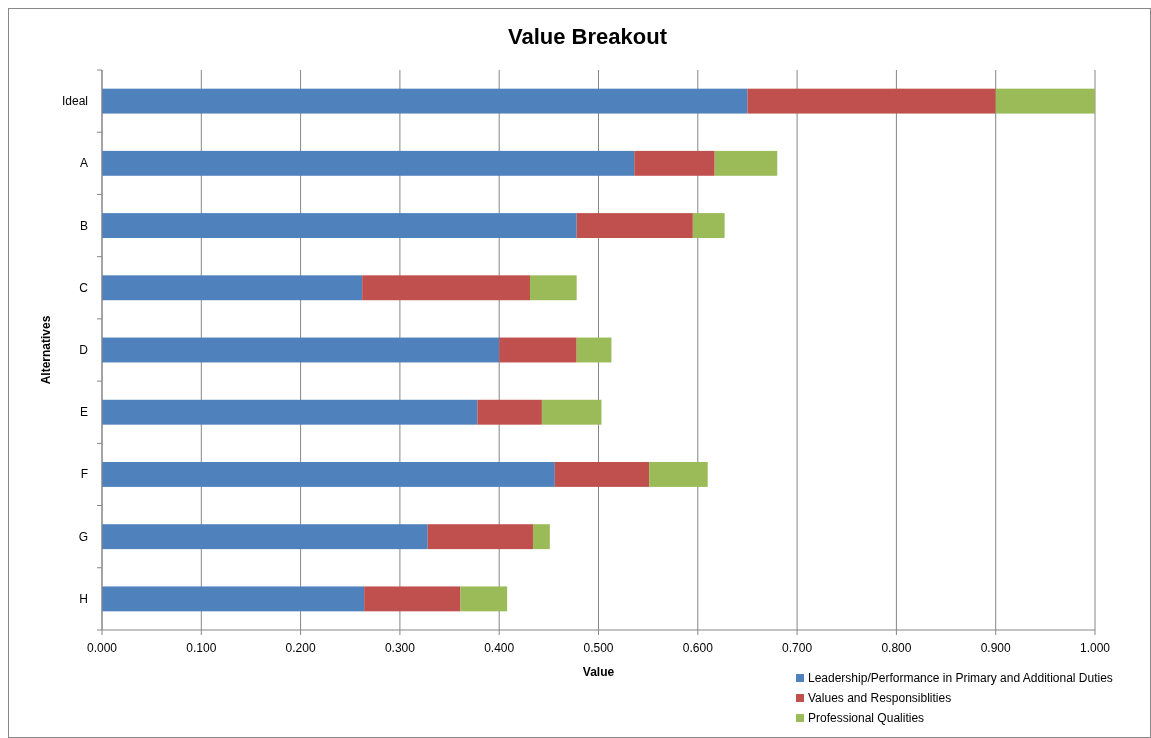 This screenshot has width=1151, height=738. I want to click on y-tick-label: F, so click(84, 474).